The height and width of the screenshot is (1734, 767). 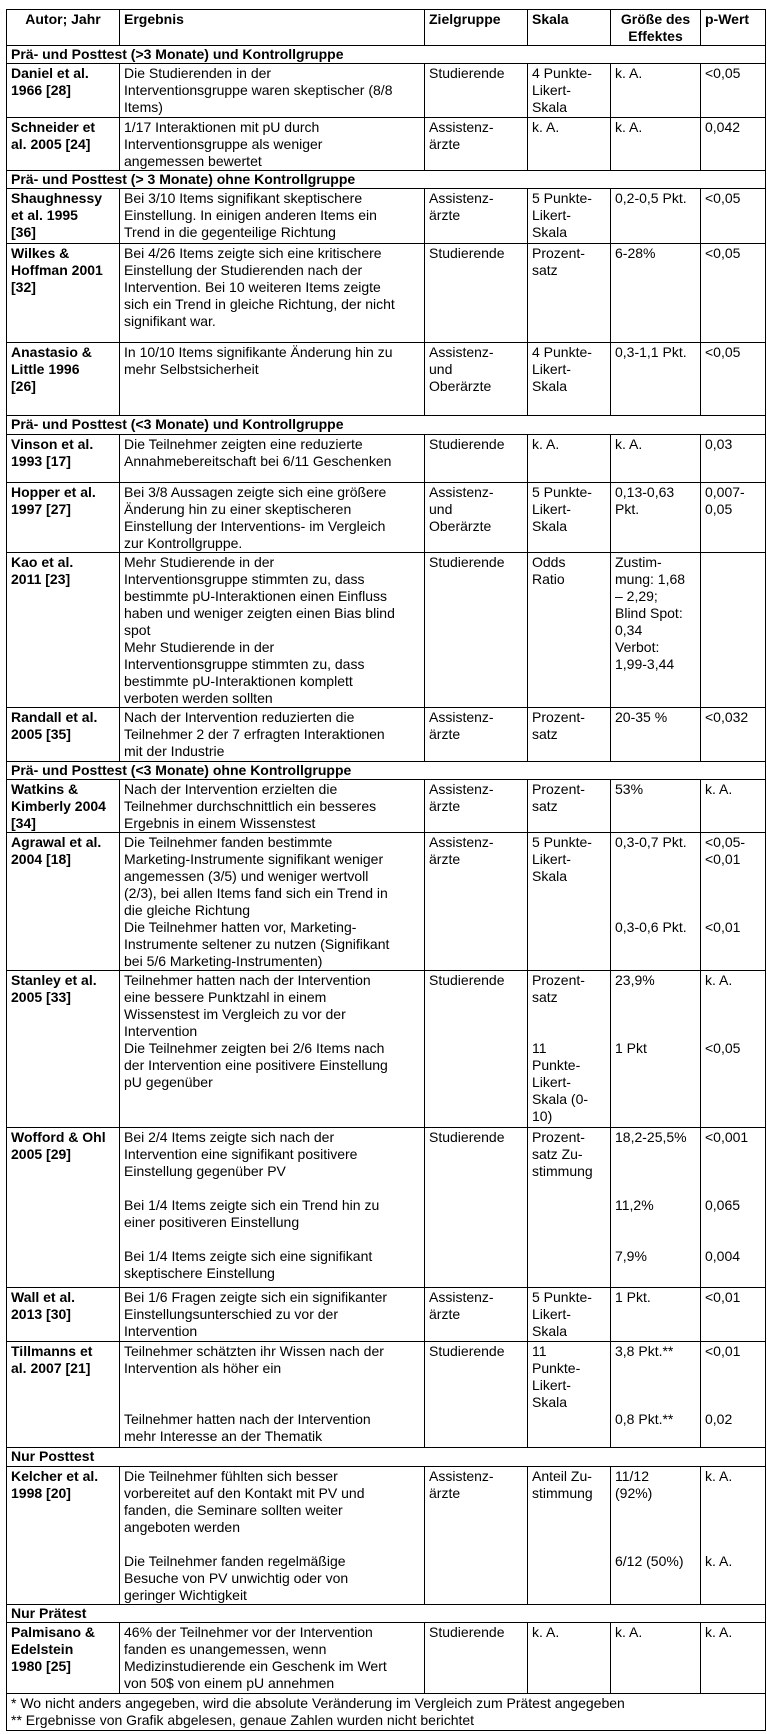 I want to click on author-cell: Hopper et al. 1997 [27], so click(x=63, y=517).